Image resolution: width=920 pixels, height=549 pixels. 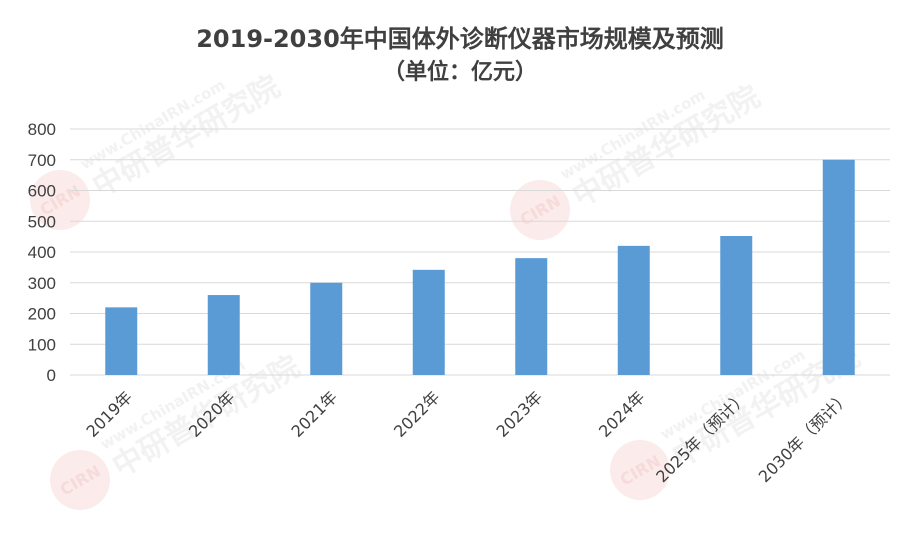 I want to click on y-tick-label: 800, so click(x=42, y=129).